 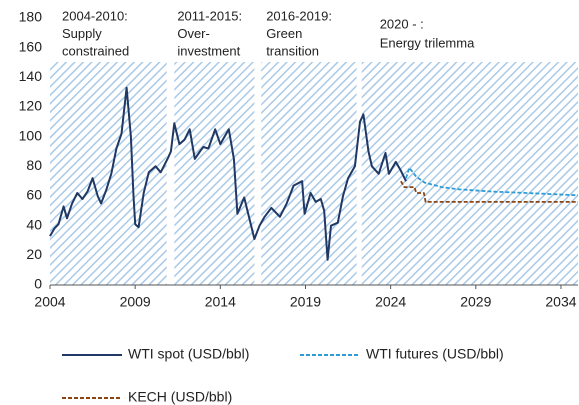 I want to click on period-label: Supply, so click(x=82, y=33).